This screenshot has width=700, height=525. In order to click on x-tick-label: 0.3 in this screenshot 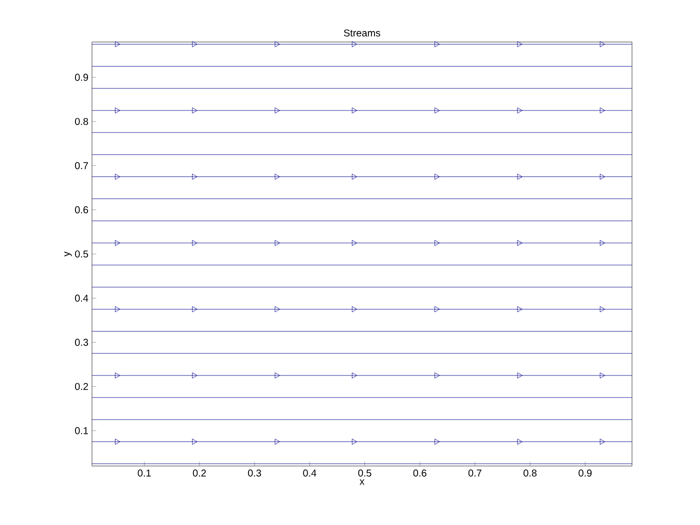, I will do `click(255, 473)`.